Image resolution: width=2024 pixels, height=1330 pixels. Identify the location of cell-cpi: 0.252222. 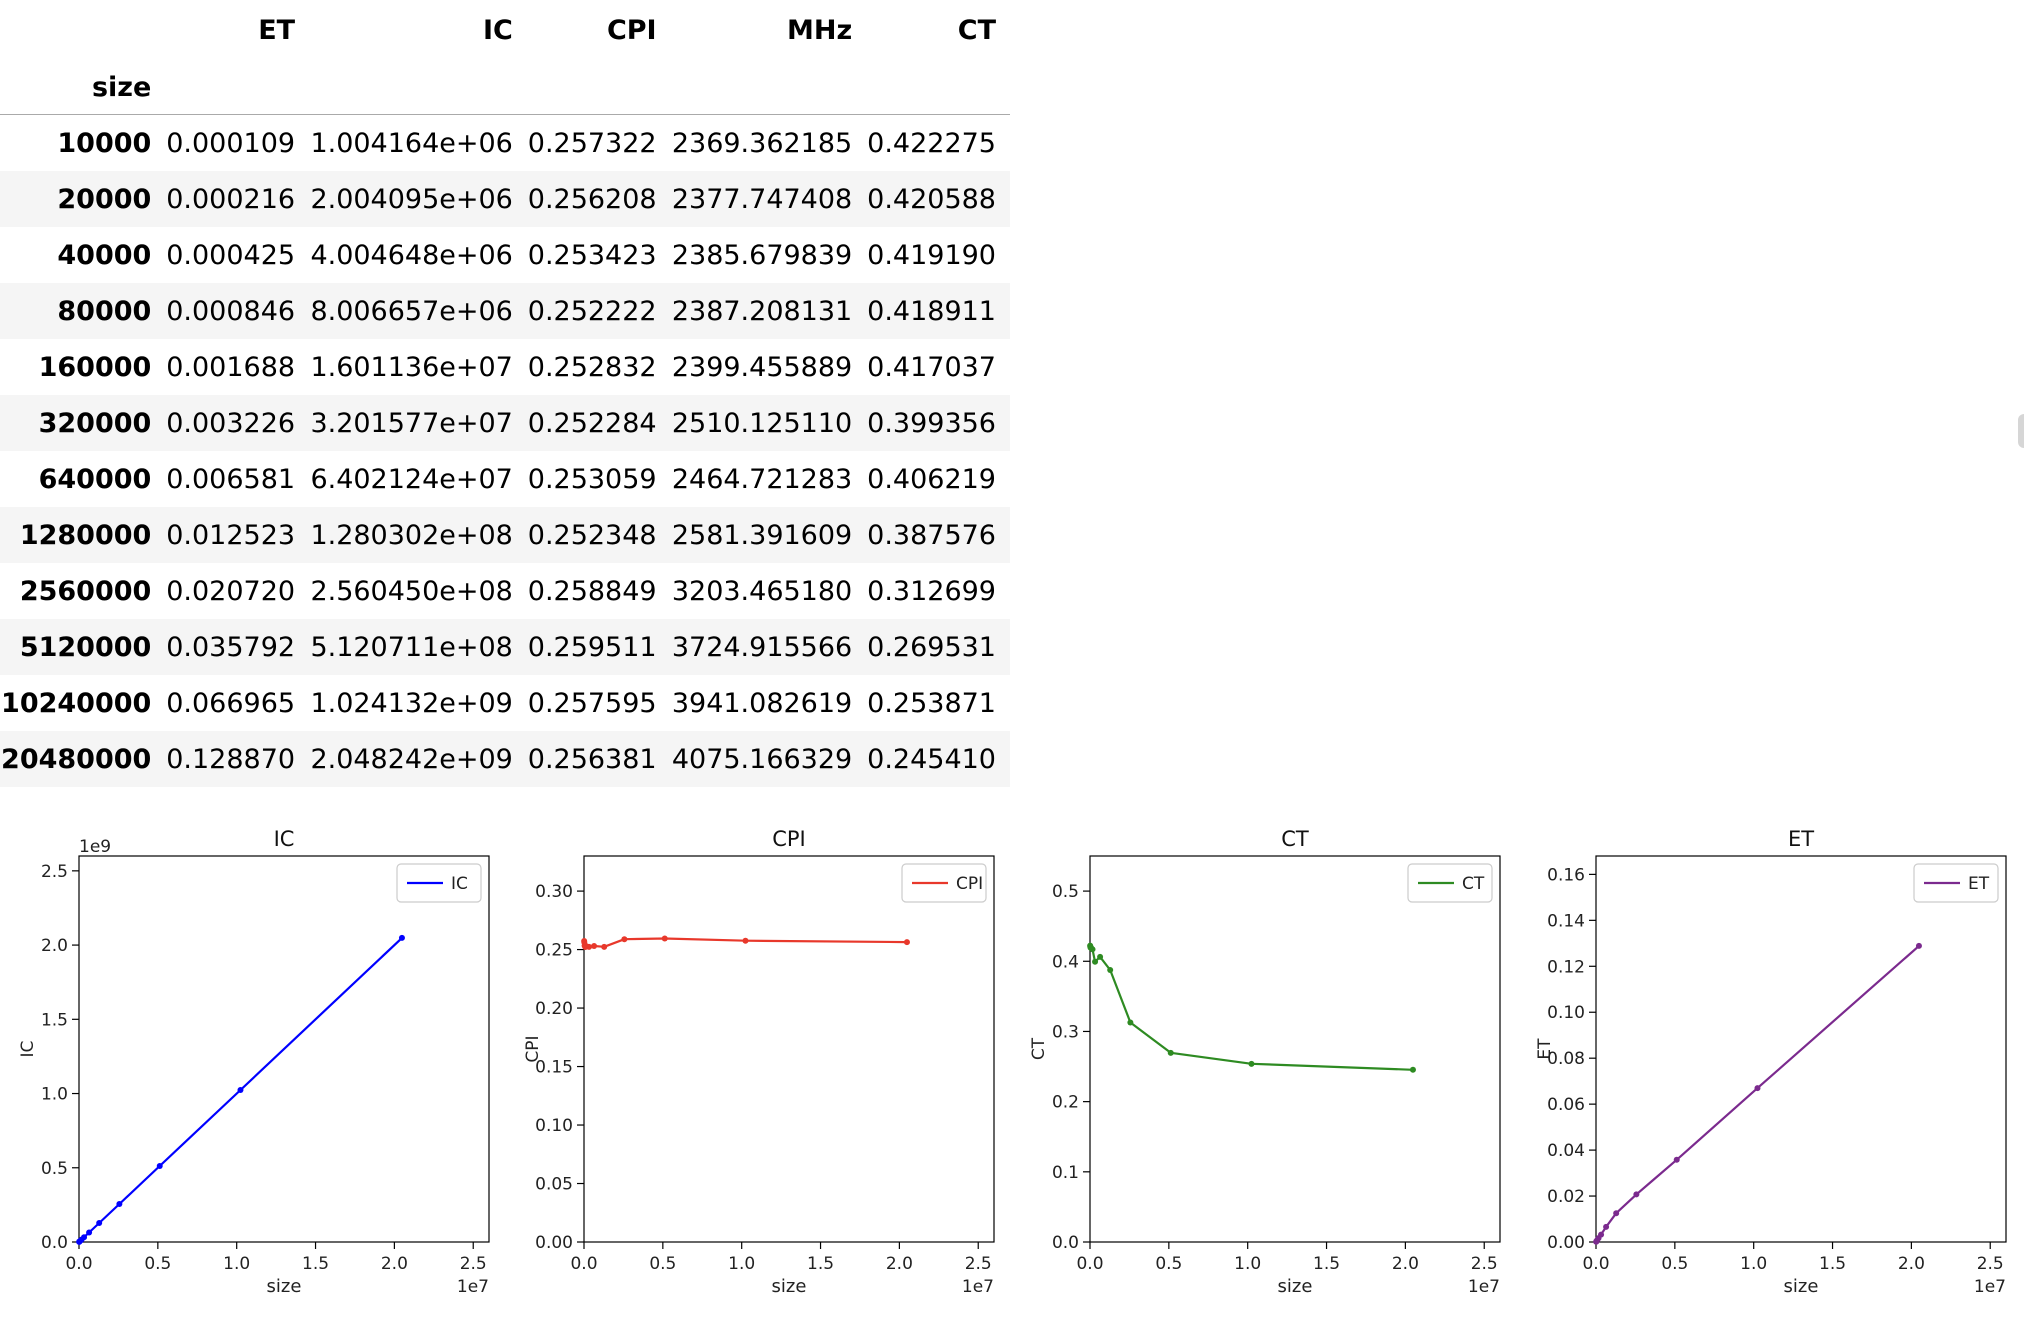
(592, 311).